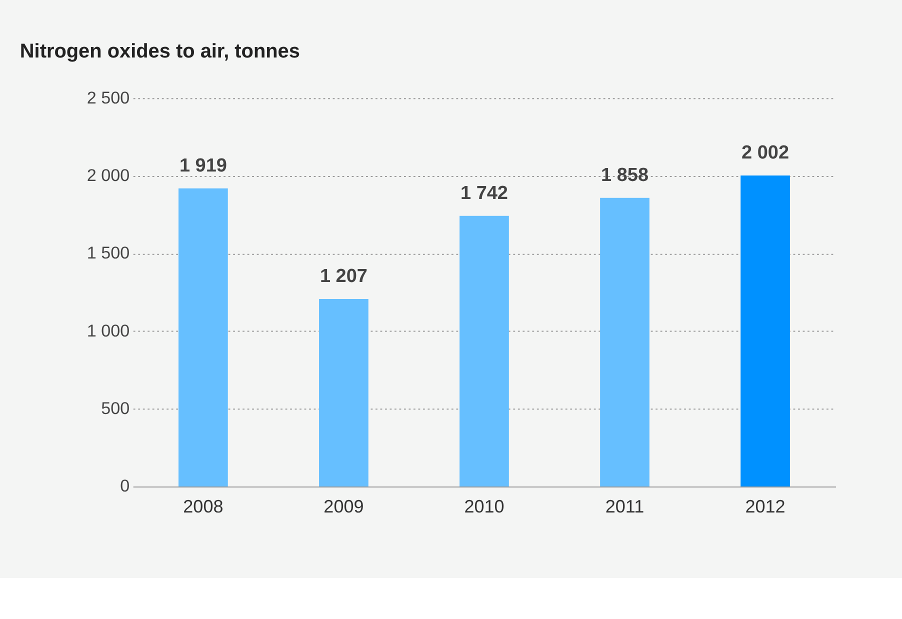 The width and height of the screenshot is (902, 619). What do you see at coordinates (484, 506) in the screenshot?
I see `x-tick-label: 2010` at bounding box center [484, 506].